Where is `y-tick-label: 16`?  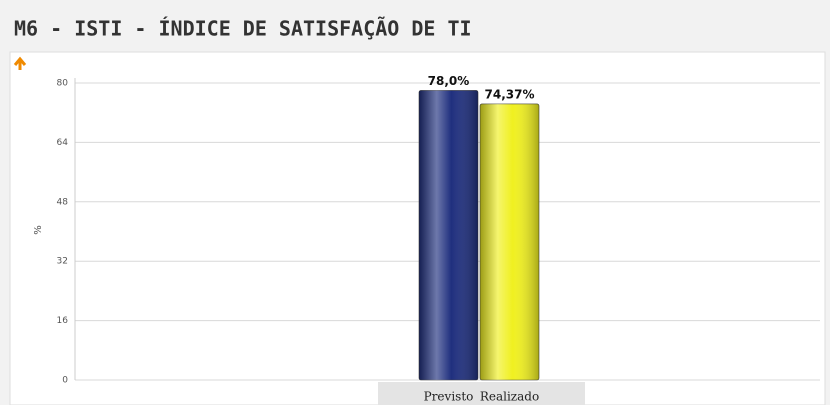 y-tick-label: 16 is located at coordinates (63, 321).